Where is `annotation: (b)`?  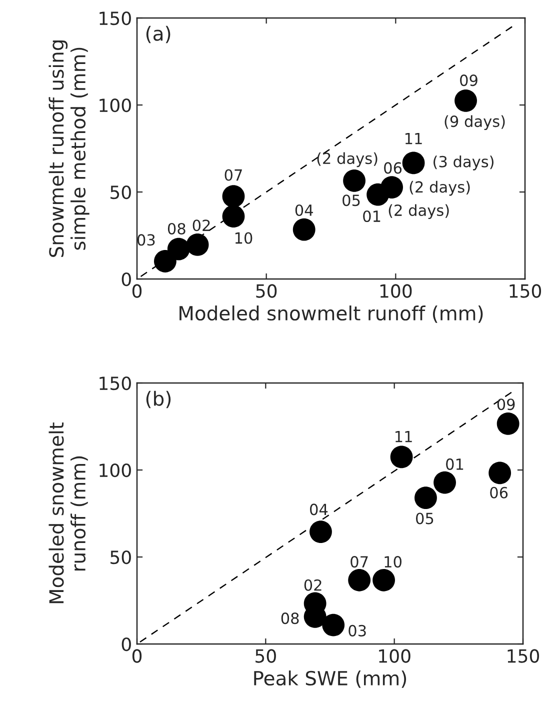 annotation: (b) is located at coordinates (158, 399).